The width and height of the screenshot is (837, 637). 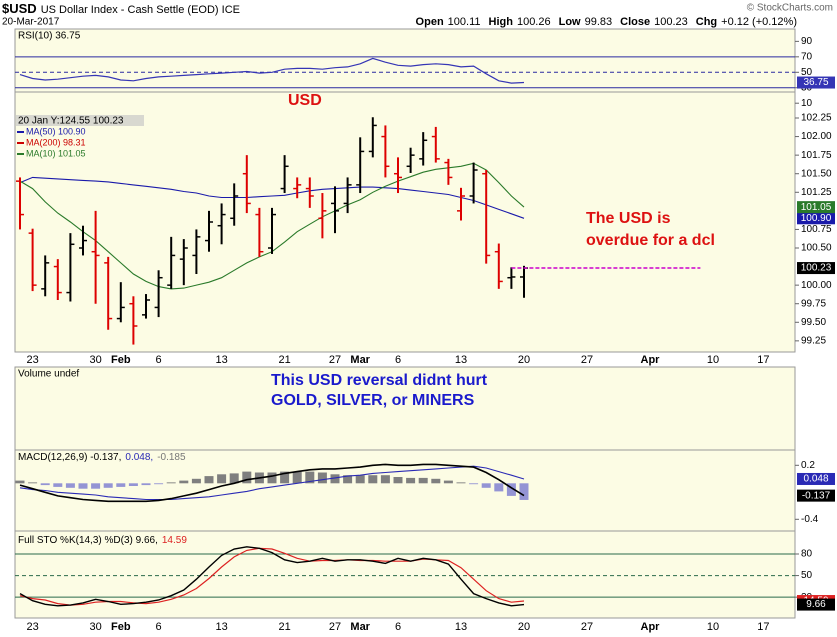 What do you see at coordinates (305, 100) in the screenshot?
I see `annotation: USD` at bounding box center [305, 100].